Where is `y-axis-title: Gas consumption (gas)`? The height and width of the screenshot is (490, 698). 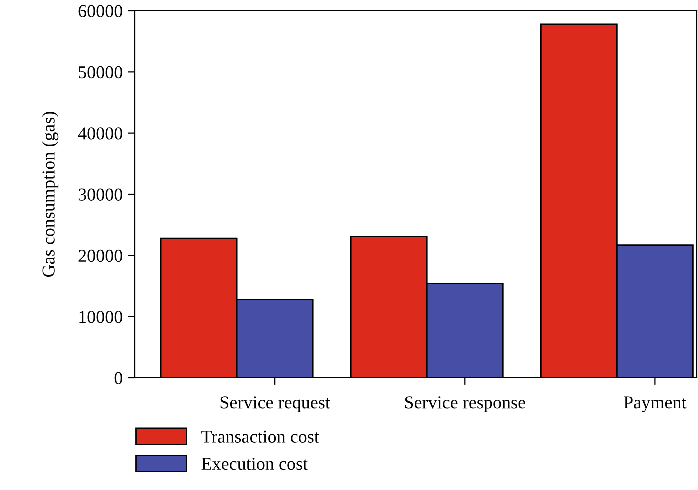
y-axis-title: Gas consumption (gas) is located at coordinates (50, 195).